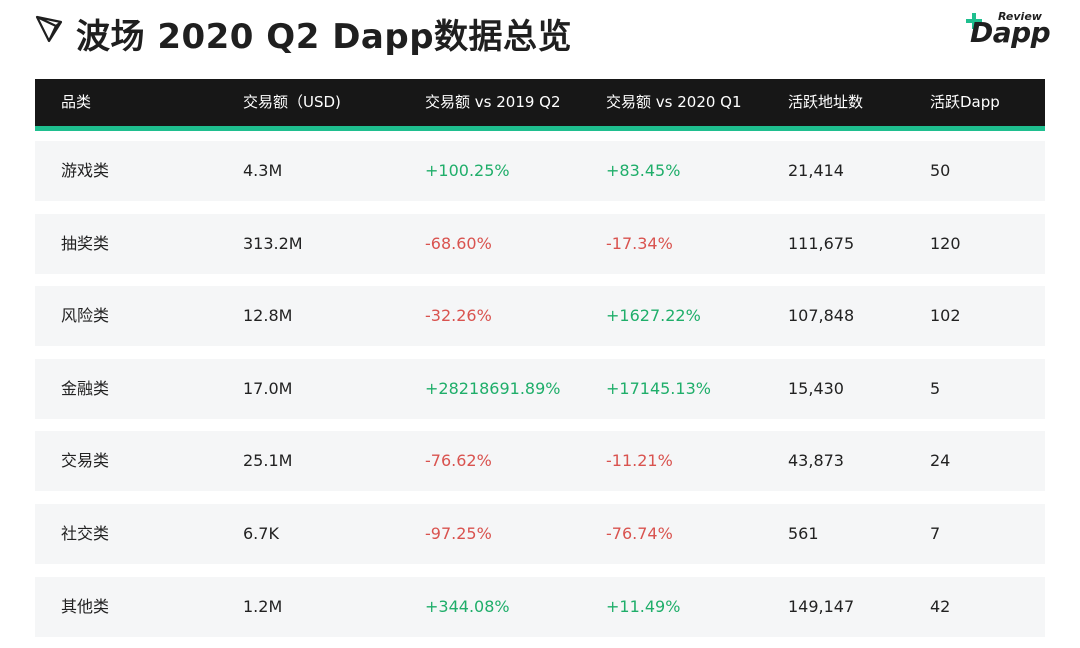  What do you see at coordinates (821, 315) in the screenshot?
I see `cell-active-addresses: 107,848` at bounding box center [821, 315].